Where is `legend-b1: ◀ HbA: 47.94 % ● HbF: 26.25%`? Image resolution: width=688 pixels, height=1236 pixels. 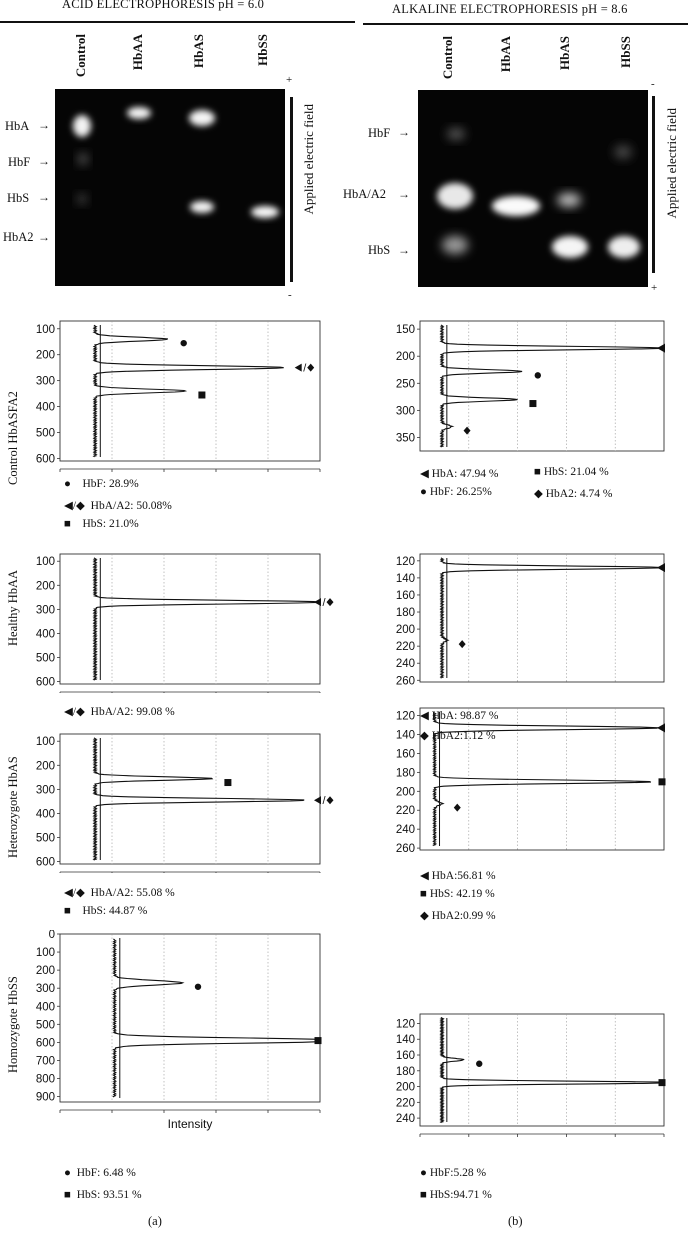
legend-b1: ◀ HbA: 47.94 % ● HbF: 26.25% is located at coordinates (459, 486).